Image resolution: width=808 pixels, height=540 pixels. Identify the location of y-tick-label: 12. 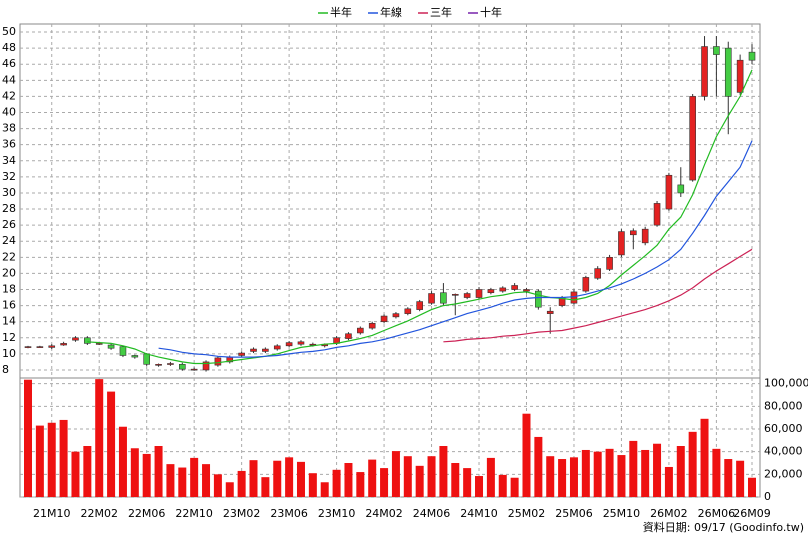
(9, 337).